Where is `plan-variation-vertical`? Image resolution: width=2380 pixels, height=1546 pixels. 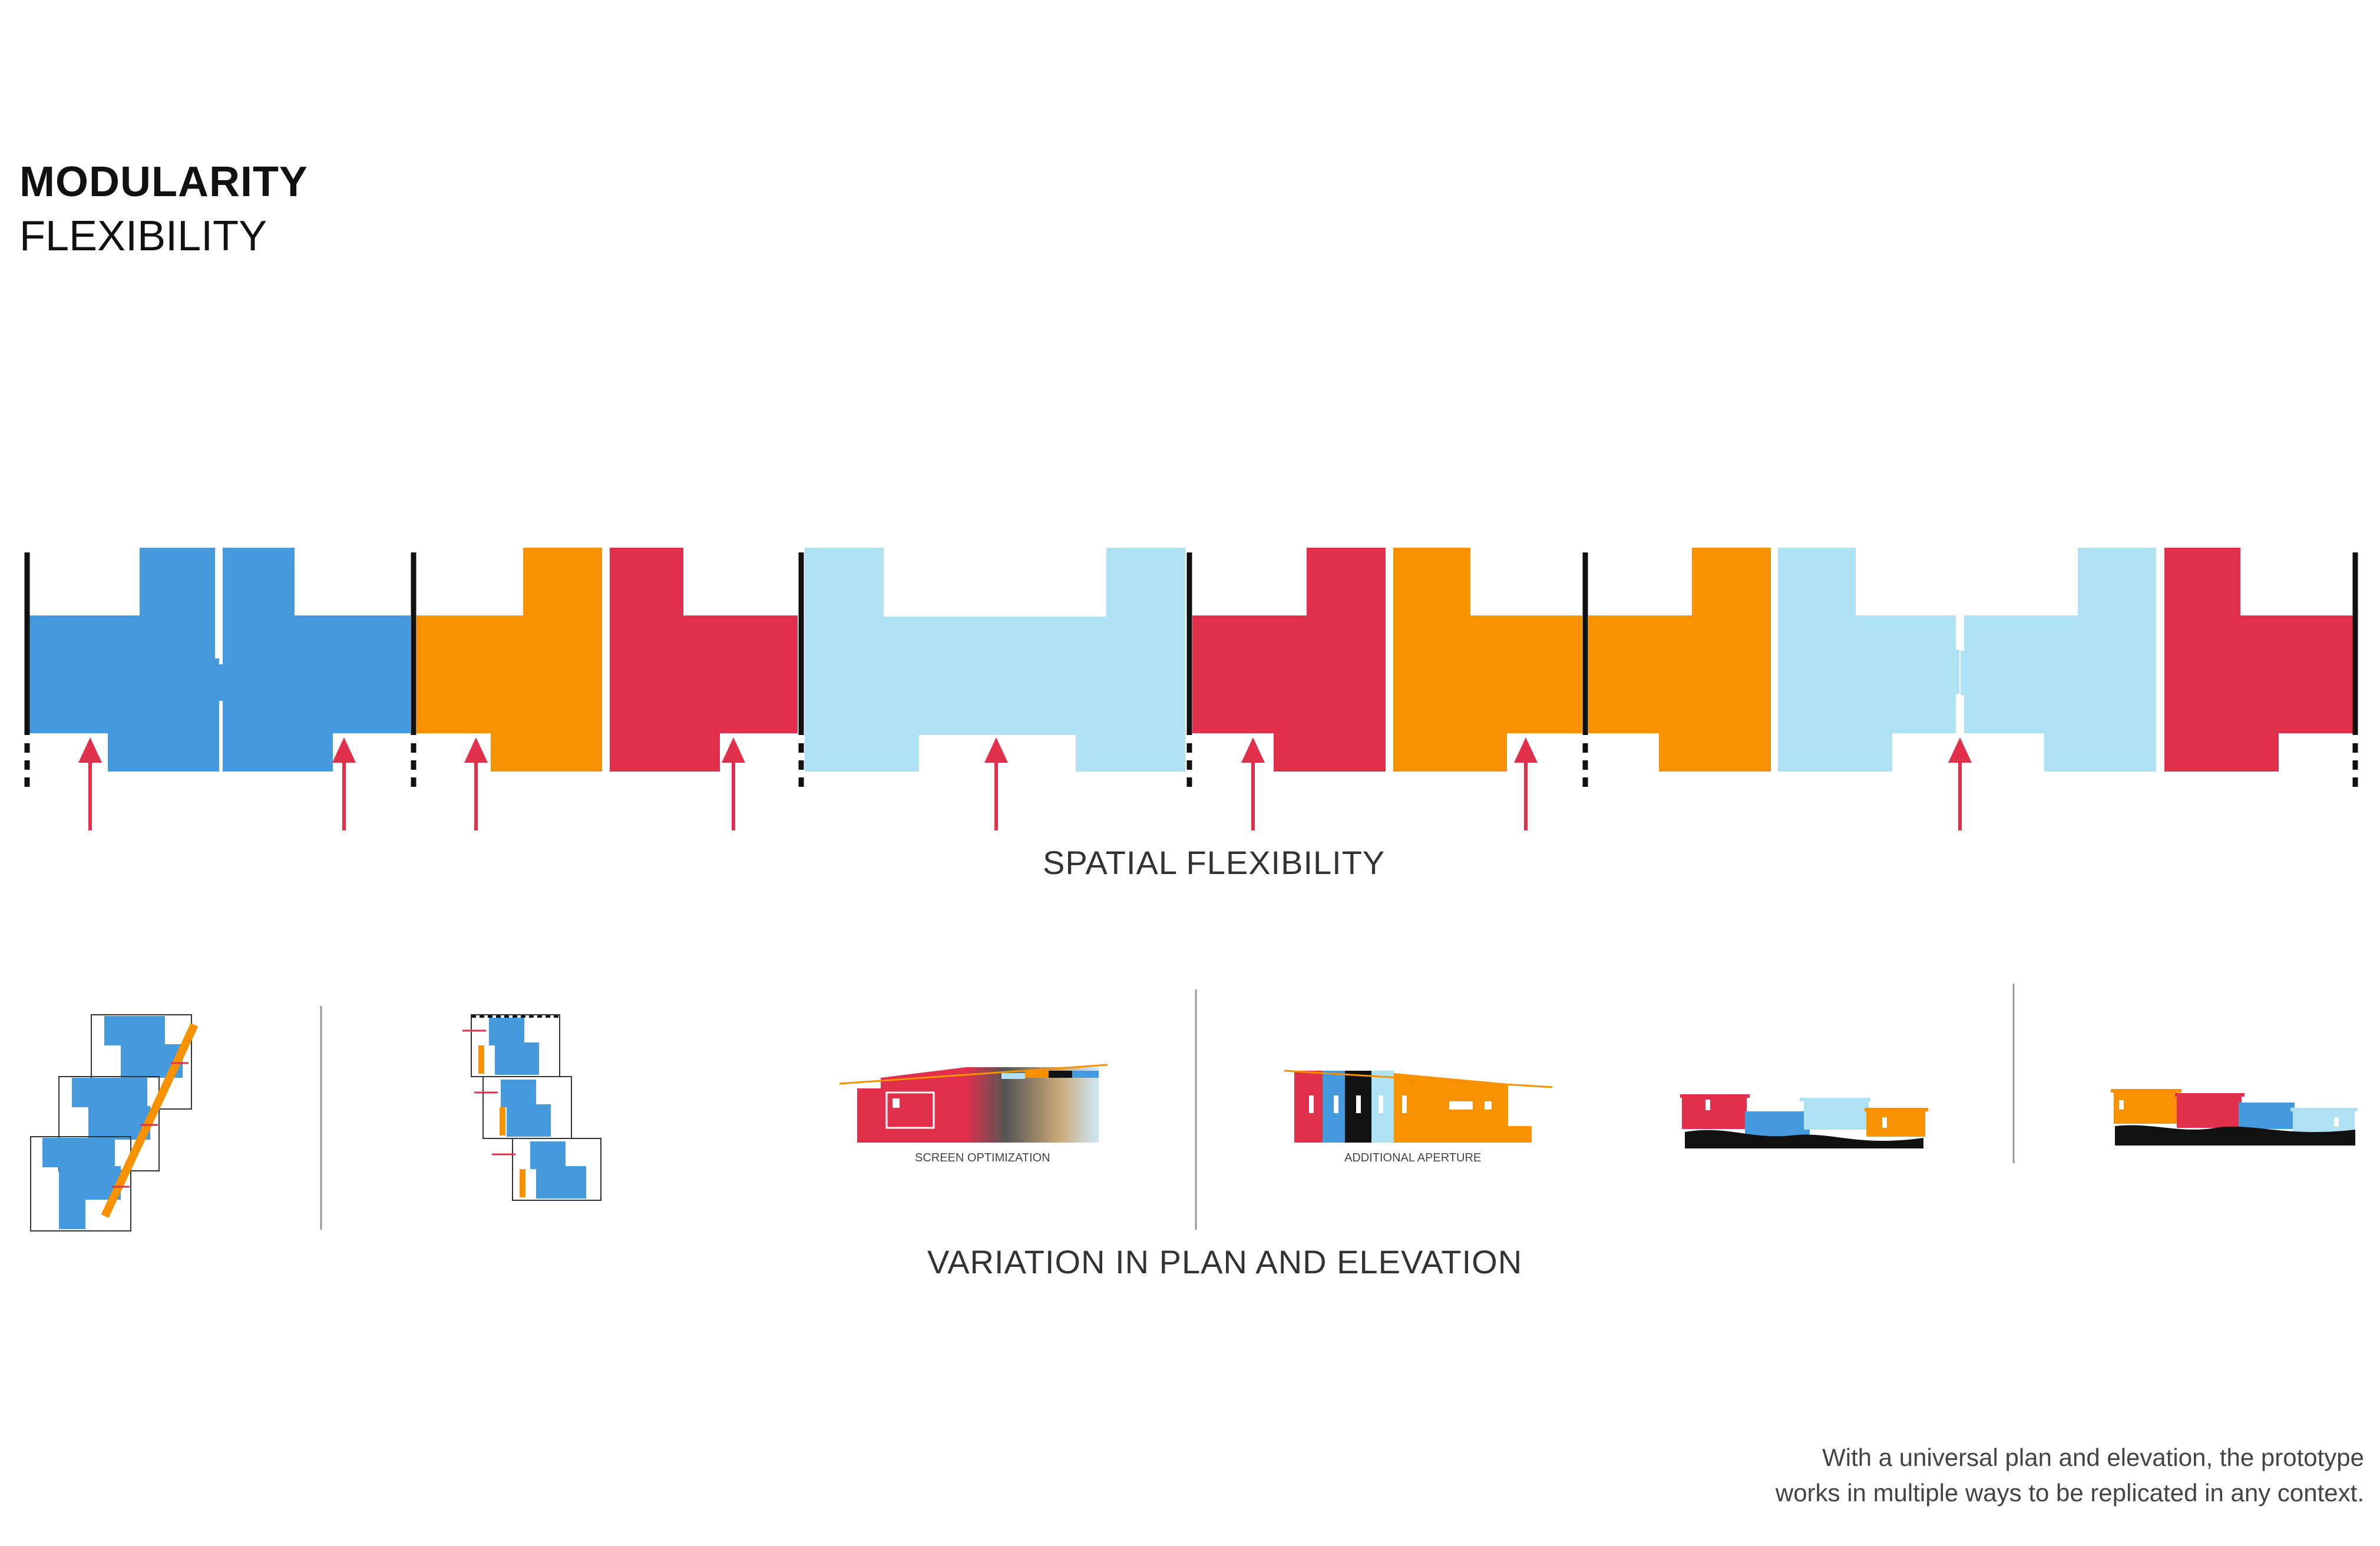 plan-variation-vertical is located at coordinates (531, 1107).